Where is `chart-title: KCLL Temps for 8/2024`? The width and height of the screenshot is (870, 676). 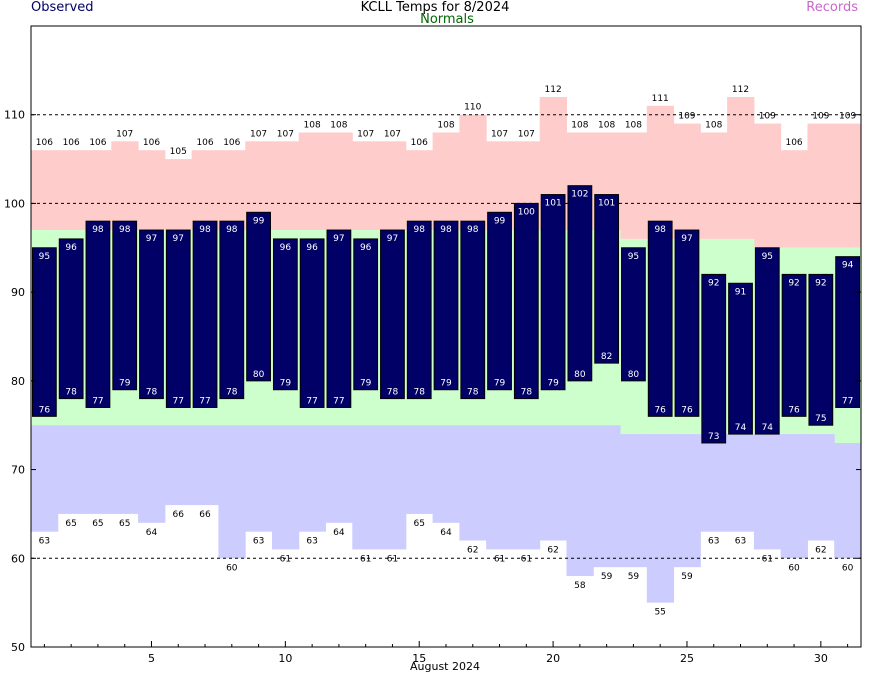 chart-title: KCLL Temps for 8/2024 is located at coordinates (435, 7).